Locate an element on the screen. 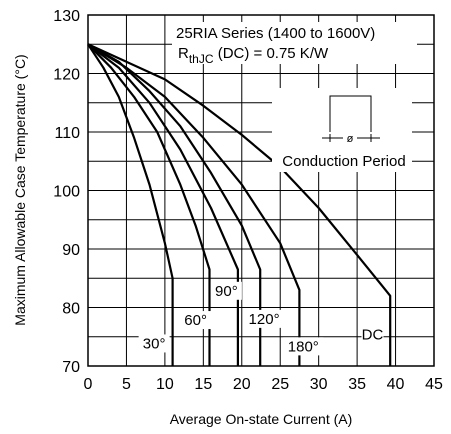  annotation-r-subscript: thJC is located at coordinates (201, 59).